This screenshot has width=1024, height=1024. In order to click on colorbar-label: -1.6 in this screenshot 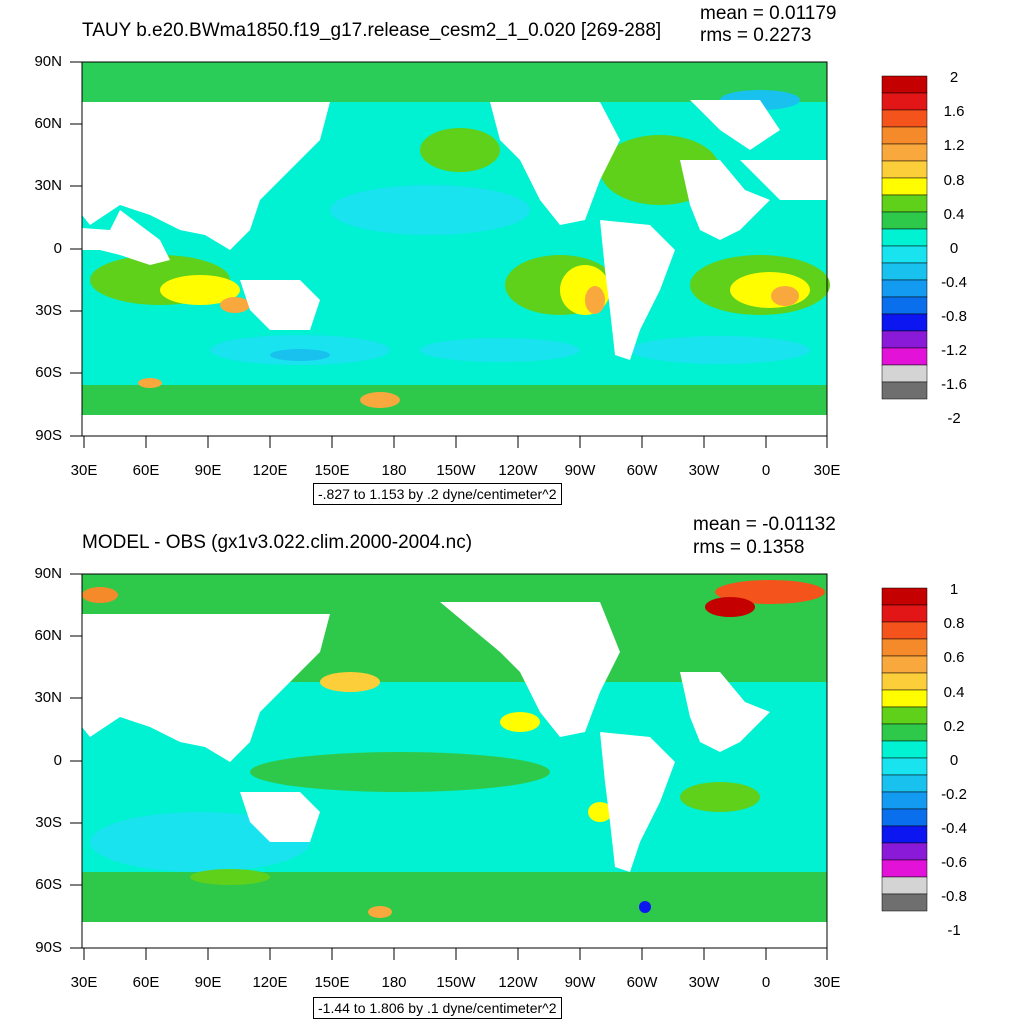, I will do `click(954, 384)`.